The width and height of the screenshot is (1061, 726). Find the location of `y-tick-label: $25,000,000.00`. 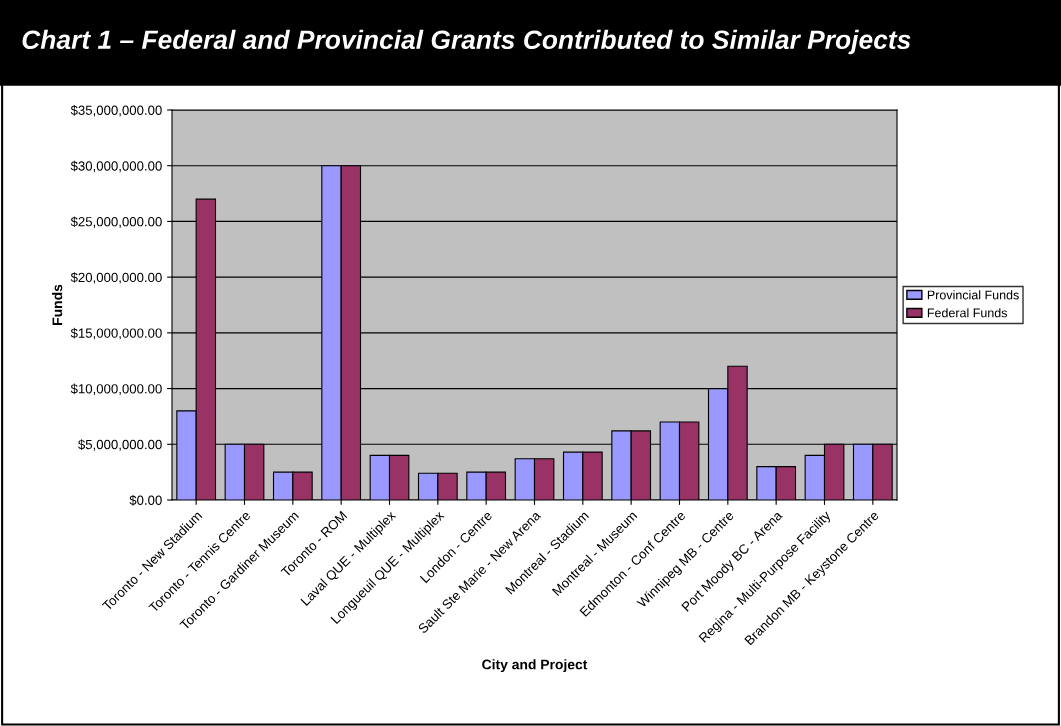

y-tick-label: $25,000,000.00 is located at coordinates (116, 222).